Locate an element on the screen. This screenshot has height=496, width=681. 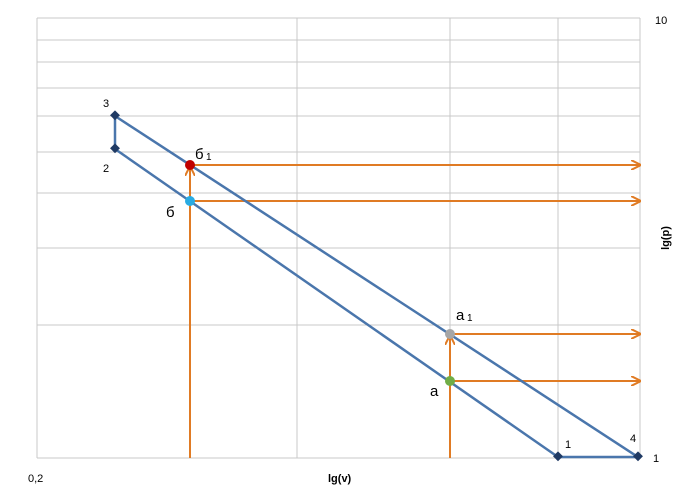
y-bottom-label: 1 is located at coordinates (656, 459).